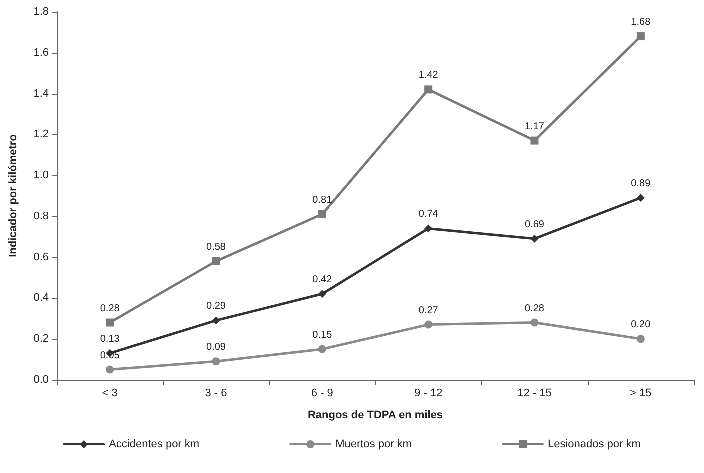 The height and width of the screenshot is (473, 704). Describe the element at coordinates (216, 394) in the screenshot. I see `x-tick-label: 3 - 6` at that location.